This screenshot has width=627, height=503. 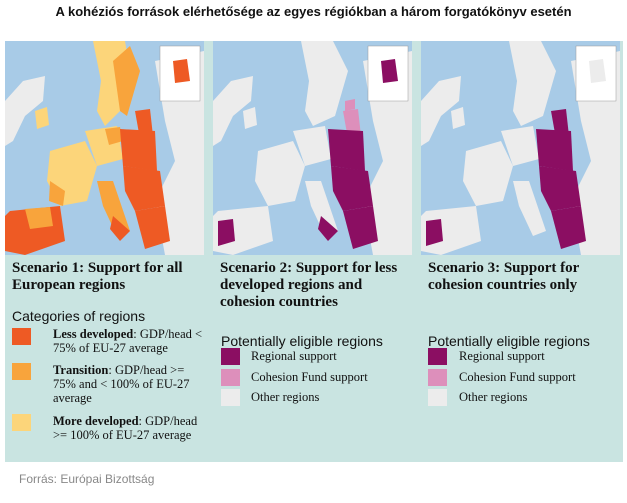 I want to click on scenario-3-map, so click(x=520, y=148).